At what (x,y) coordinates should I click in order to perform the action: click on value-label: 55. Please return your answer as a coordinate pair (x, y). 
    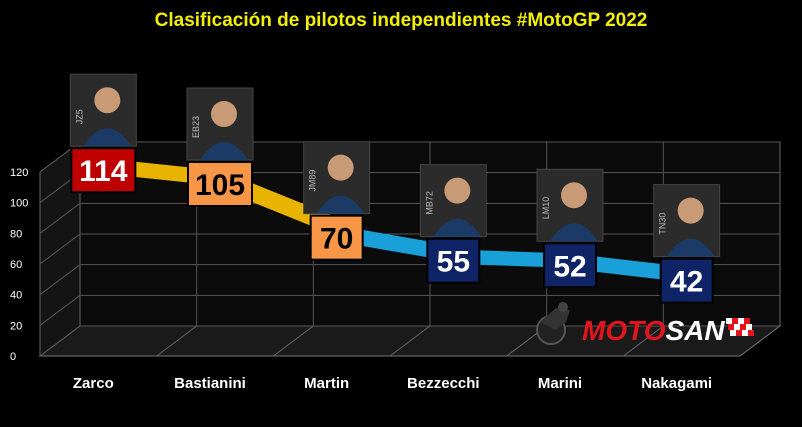
    Looking at the image, I should click on (453, 260).